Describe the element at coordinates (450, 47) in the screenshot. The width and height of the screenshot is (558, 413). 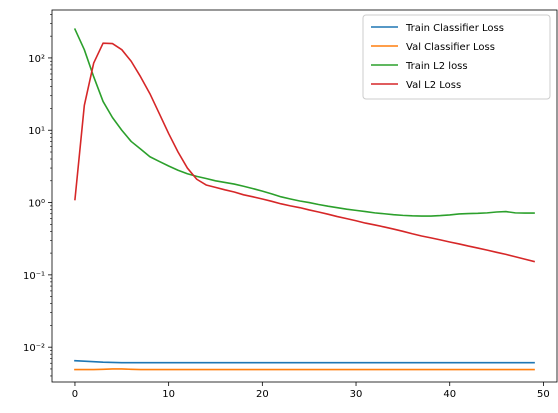
I see `legend-label: Val Classifier Loss` at that location.